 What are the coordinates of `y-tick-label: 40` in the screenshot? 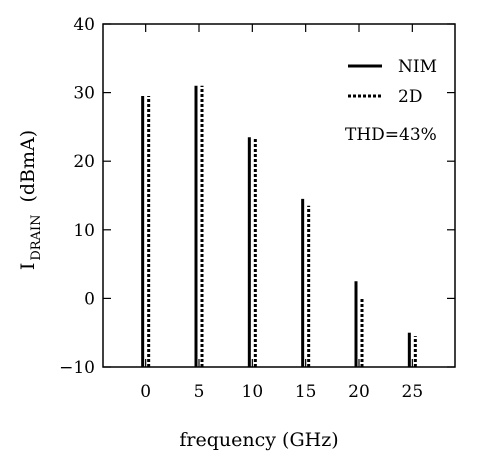 It's located at (84, 25).